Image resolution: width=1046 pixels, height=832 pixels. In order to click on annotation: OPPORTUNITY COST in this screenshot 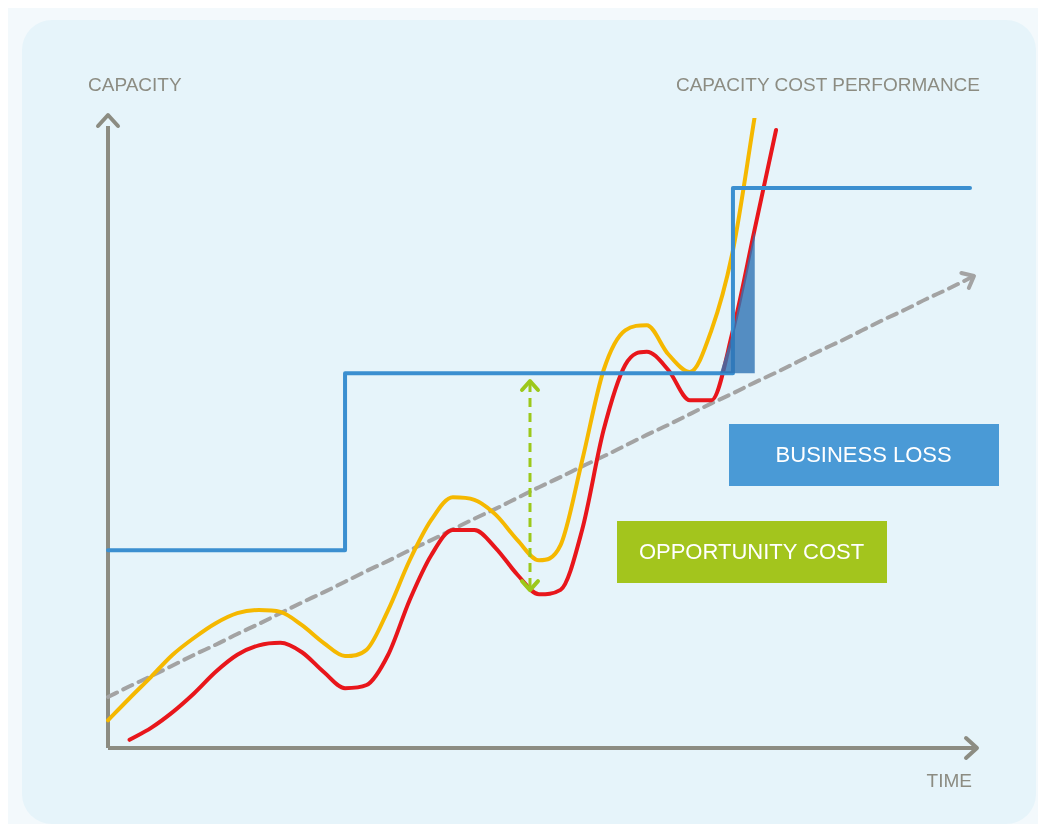, I will do `click(751, 552)`.